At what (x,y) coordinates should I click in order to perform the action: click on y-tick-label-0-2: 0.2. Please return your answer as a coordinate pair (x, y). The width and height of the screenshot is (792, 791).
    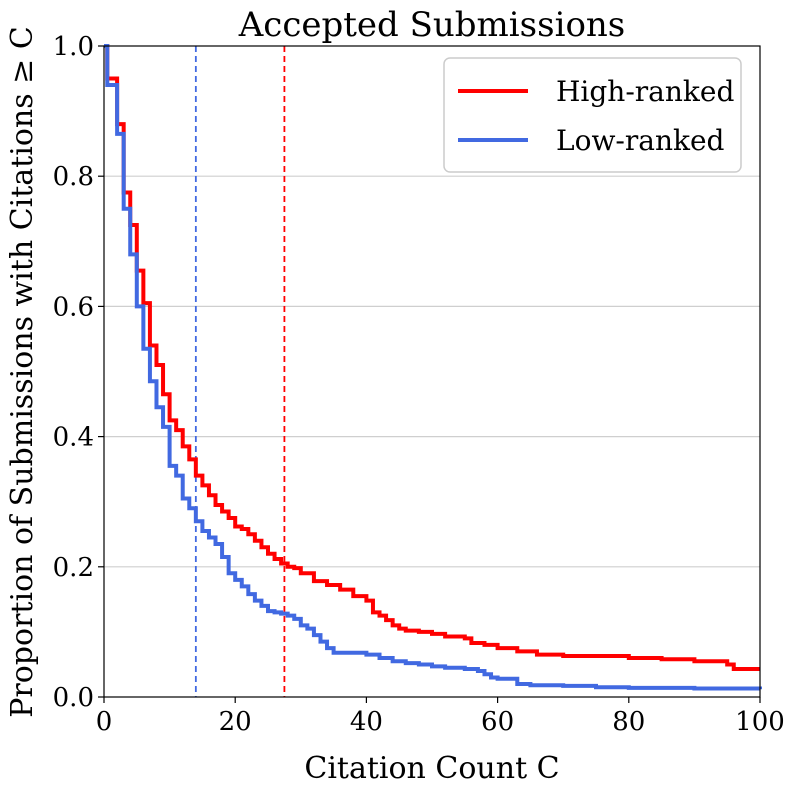
    Looking at the image, I should click on (73, 568).